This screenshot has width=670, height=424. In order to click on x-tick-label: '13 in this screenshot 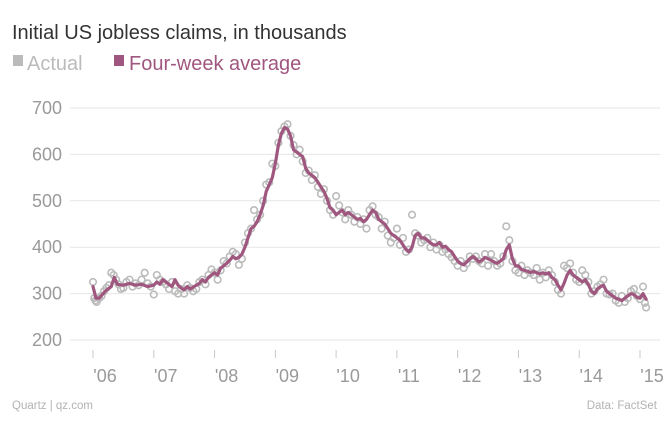, I will do `click(530, 376)`.